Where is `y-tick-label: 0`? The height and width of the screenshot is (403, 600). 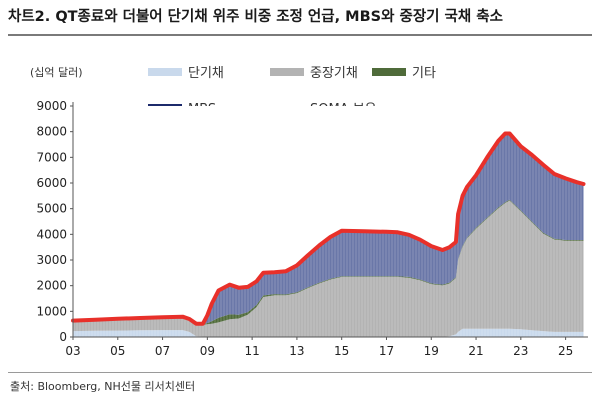 y-tick-label: 0 is located at coordinates (63, 337).